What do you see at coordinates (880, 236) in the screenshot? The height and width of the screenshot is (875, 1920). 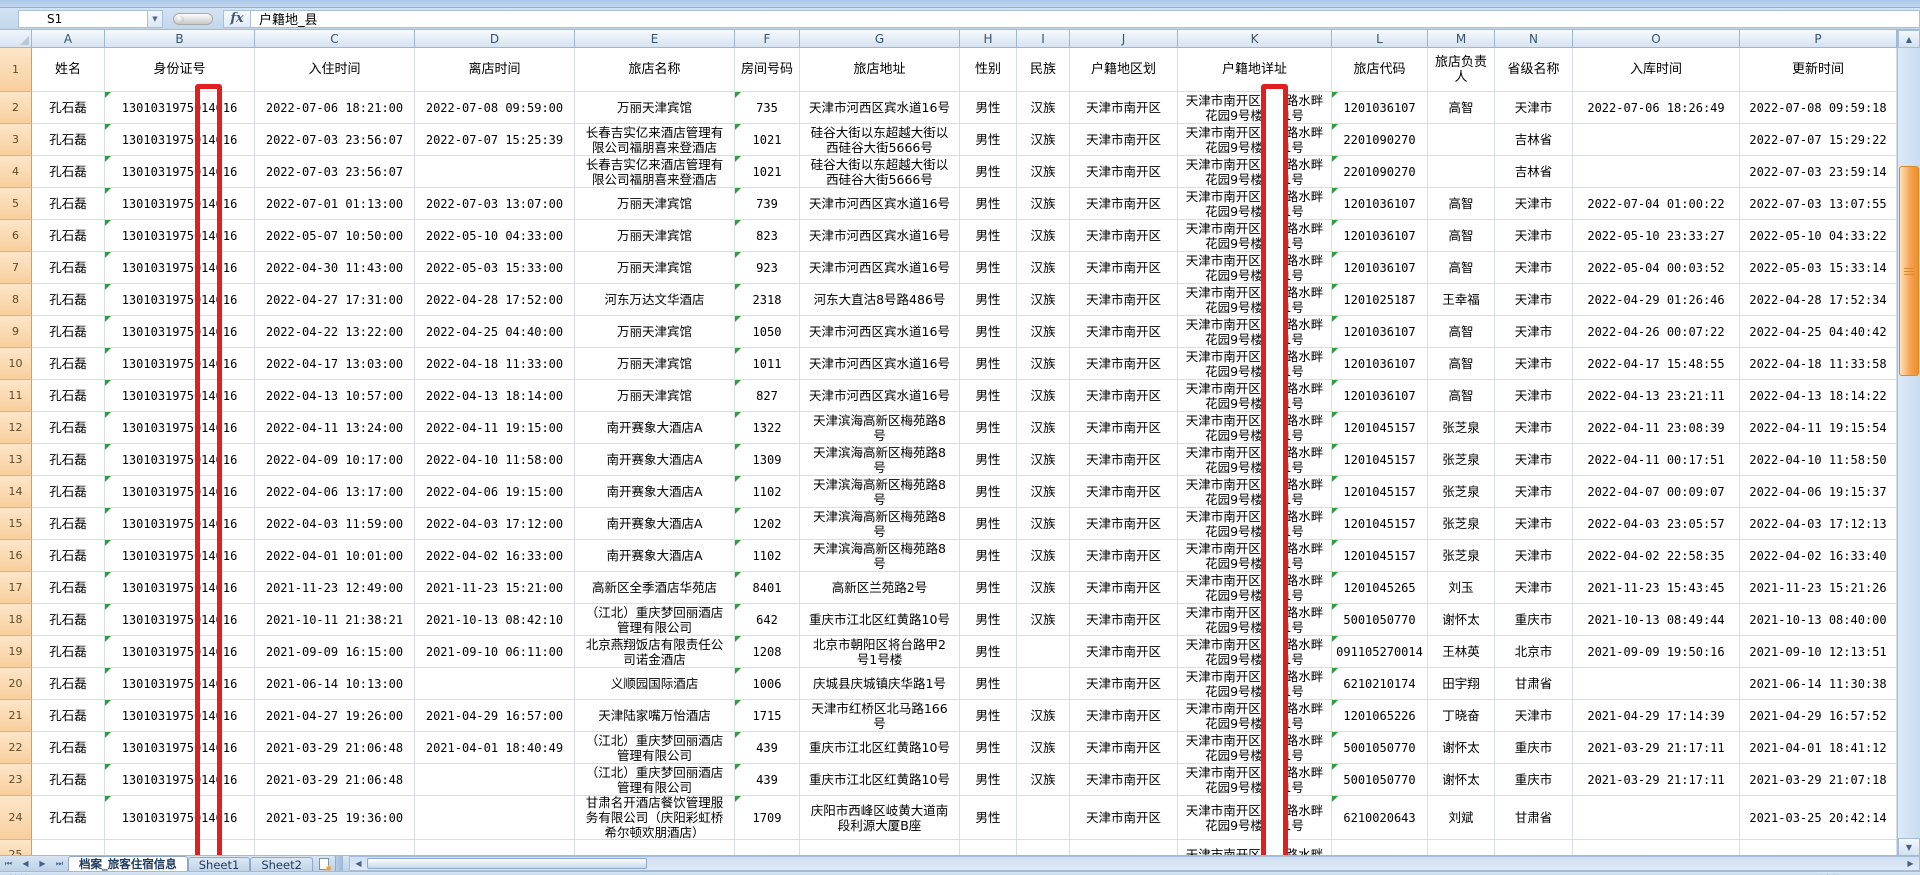 I see `cell-g6: 天津市河西区宾水道16号` at bounding box center [880, 236].